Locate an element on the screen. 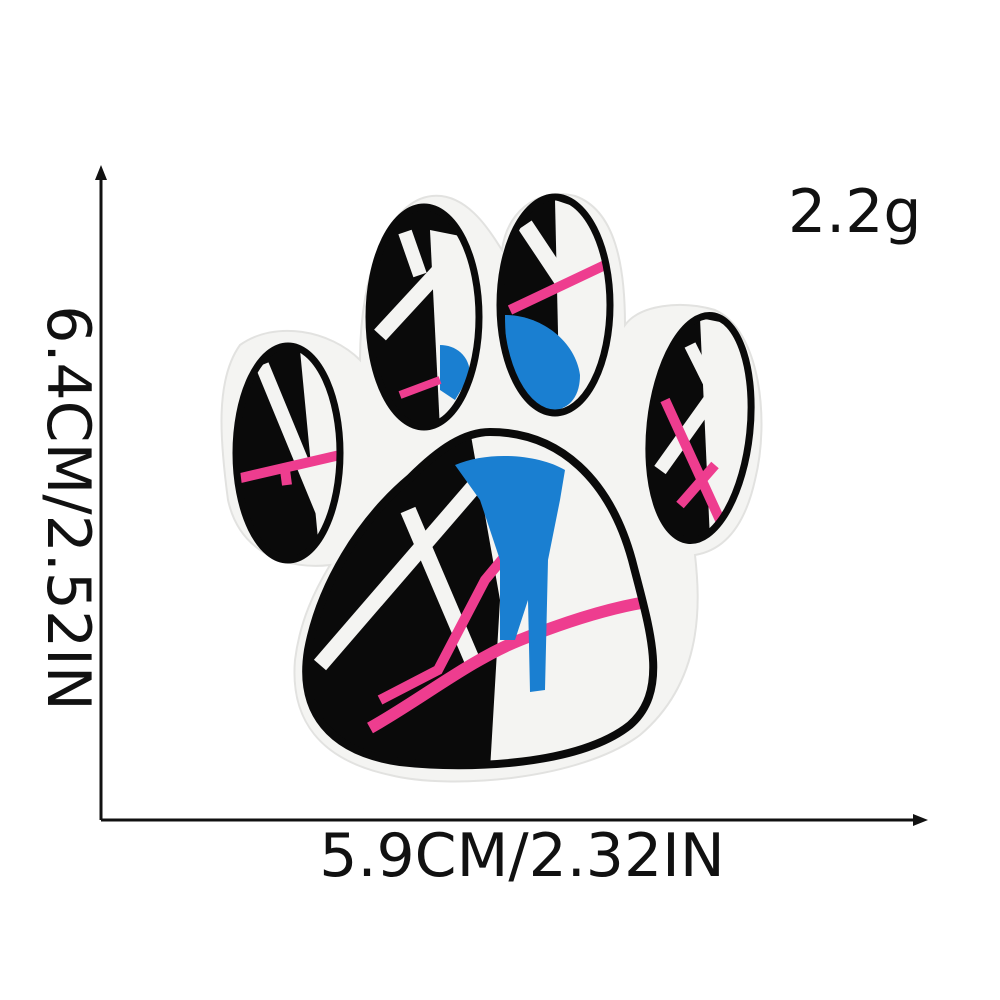  weight-label: 2.2g is located at coordinates (855, 212).